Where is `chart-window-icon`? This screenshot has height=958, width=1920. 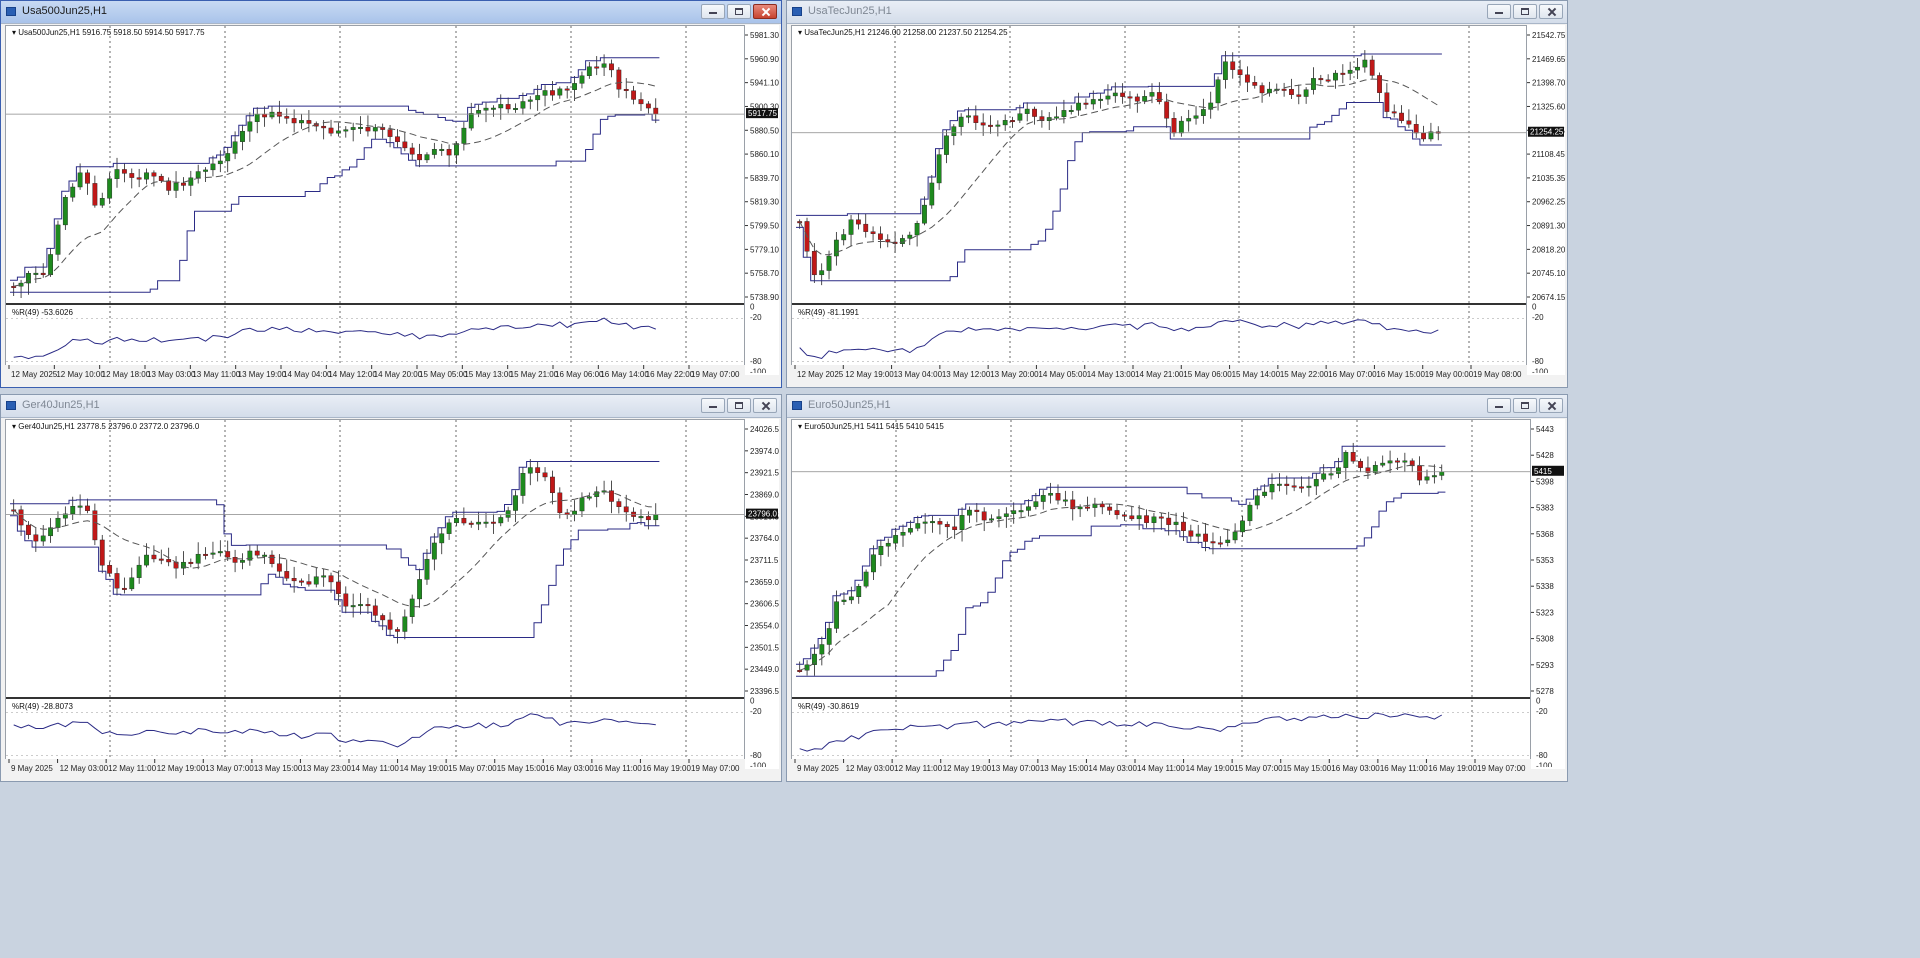 chart-window-icon is located at coordinates (11, 405).